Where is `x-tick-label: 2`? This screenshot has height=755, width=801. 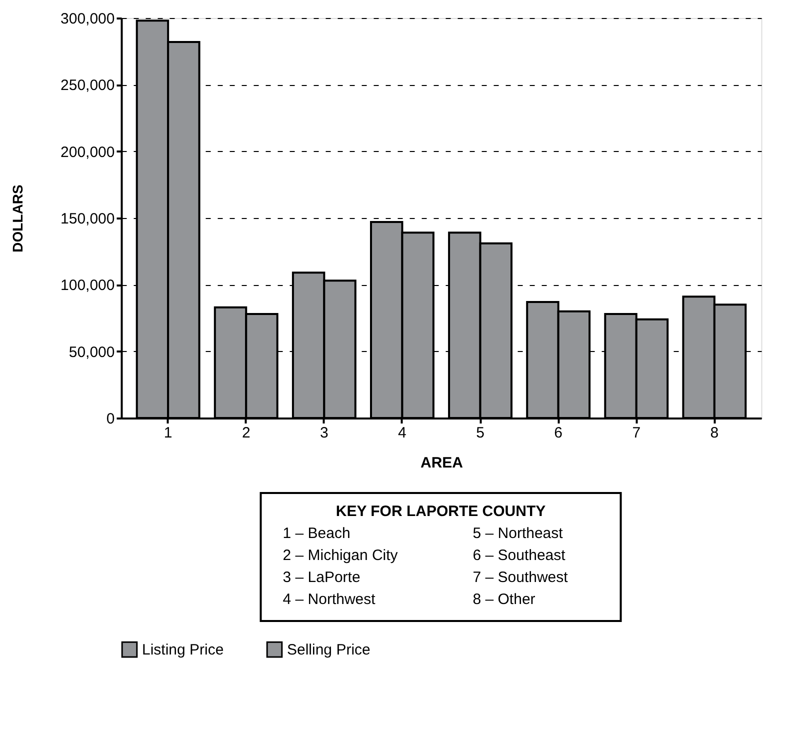
x-tick-label: 2 is located at coordinates (246, 433).